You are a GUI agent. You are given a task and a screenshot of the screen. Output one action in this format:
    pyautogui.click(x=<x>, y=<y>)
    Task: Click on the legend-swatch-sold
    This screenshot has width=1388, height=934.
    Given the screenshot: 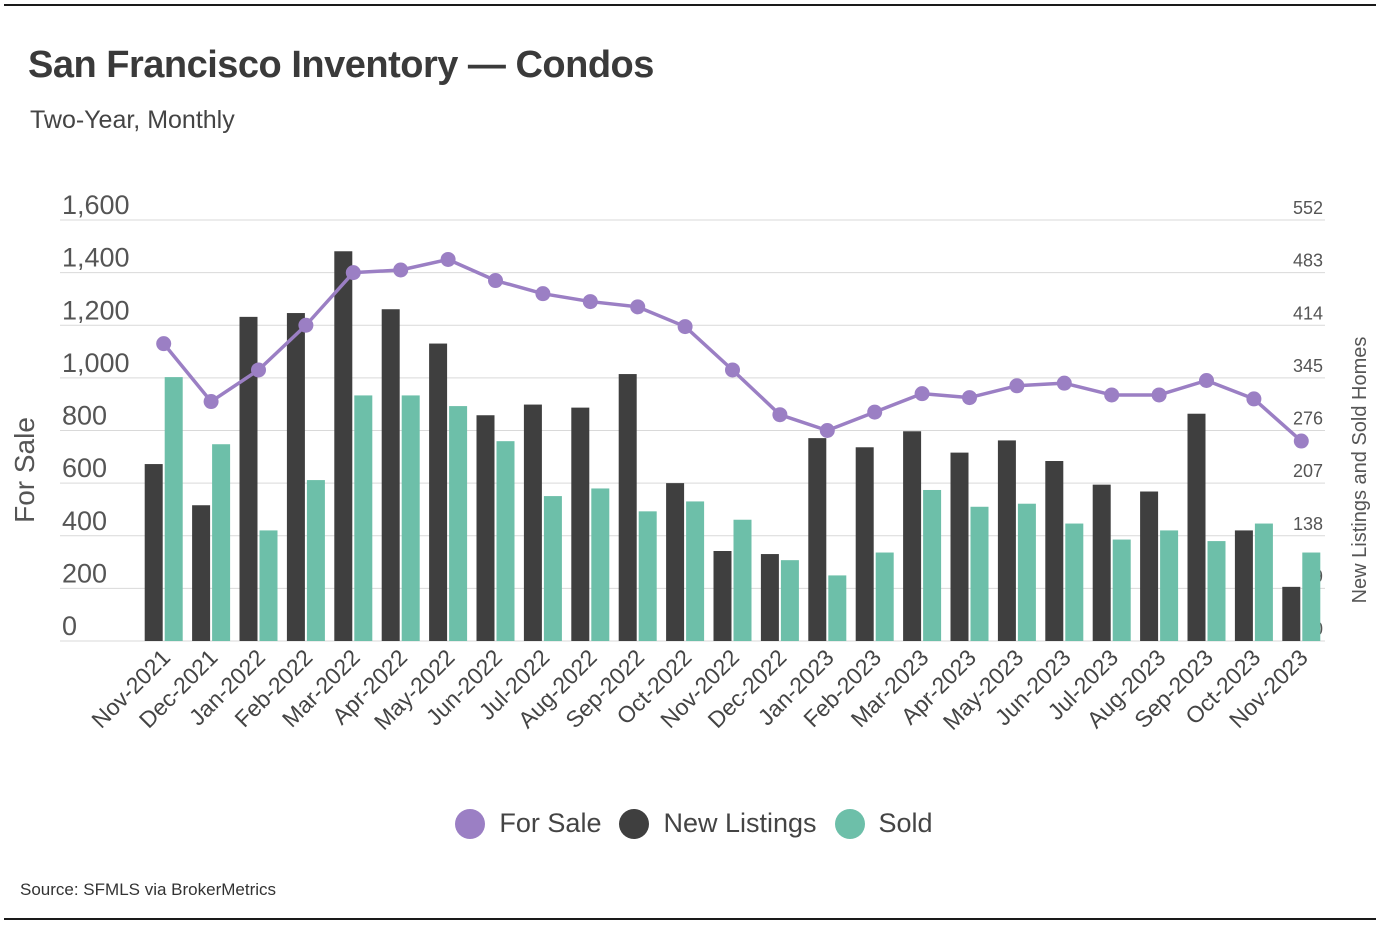 What is the action you would take?
    pyautogui.click(x=849, y=823)
    